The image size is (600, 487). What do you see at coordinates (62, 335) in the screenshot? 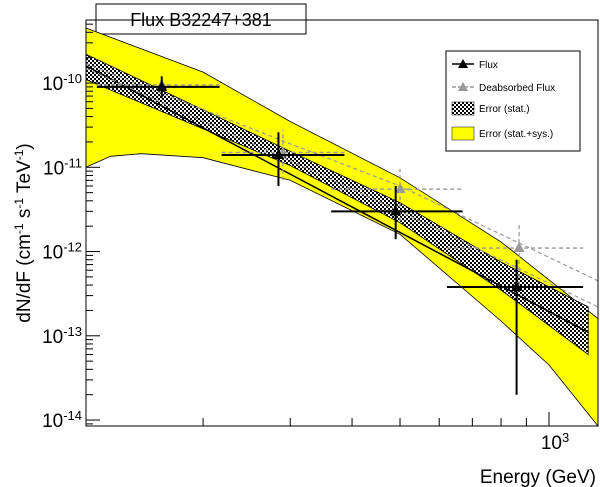
I see `y-tick-label: 10-13` at bounding box center [62, 335].